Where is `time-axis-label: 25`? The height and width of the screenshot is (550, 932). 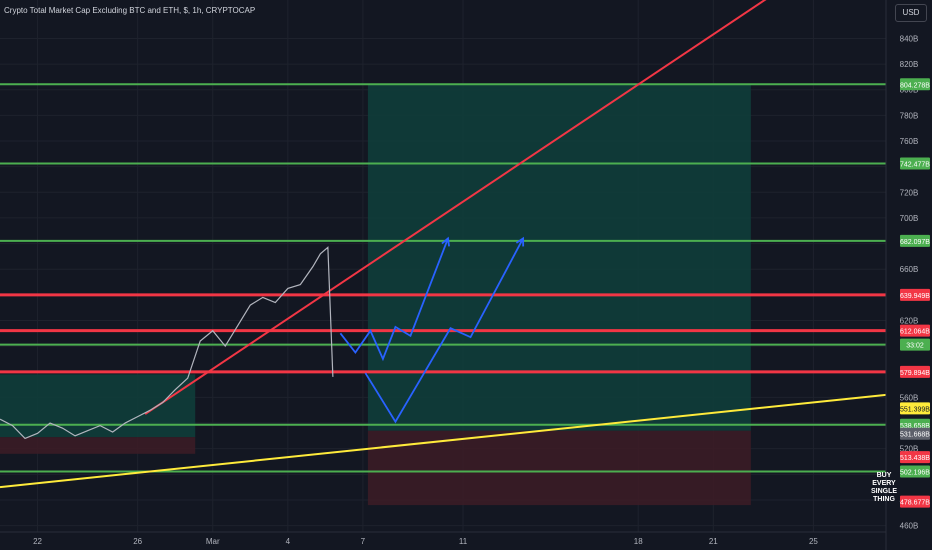
time-axis-label: 25 is located at coordinates (813, 541).